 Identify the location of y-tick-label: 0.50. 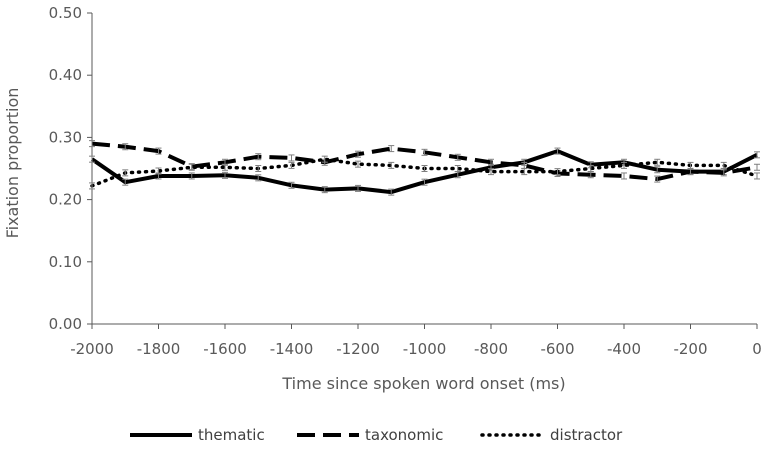
(65, 13).